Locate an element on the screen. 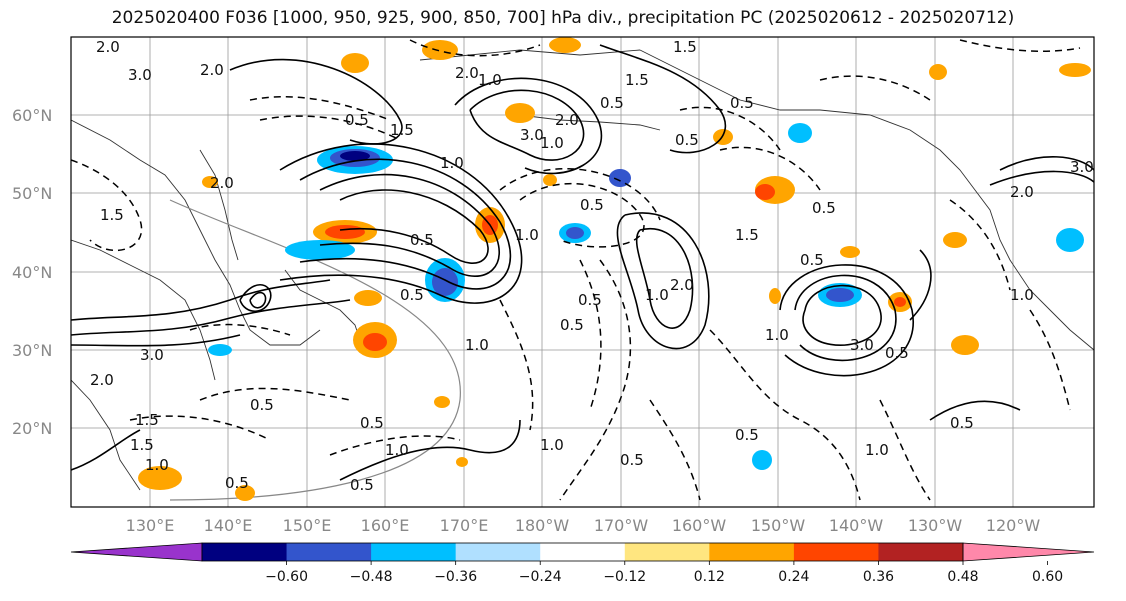 This screenshot has height=601, width=1126. lon-label: 180°W is located at coordinates (542, 525).